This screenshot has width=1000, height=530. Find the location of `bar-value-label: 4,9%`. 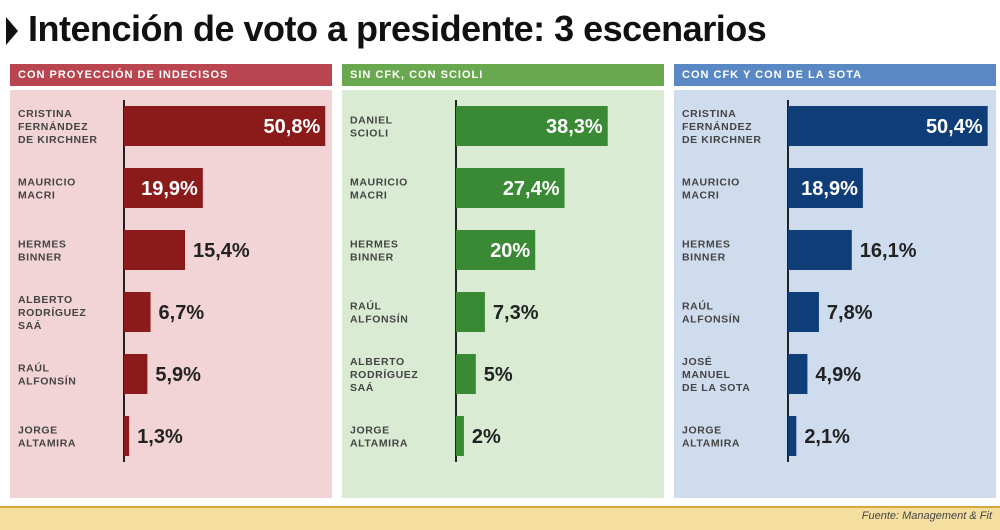

bar-value-label: 4,9% is located at coordinates (838, 375).